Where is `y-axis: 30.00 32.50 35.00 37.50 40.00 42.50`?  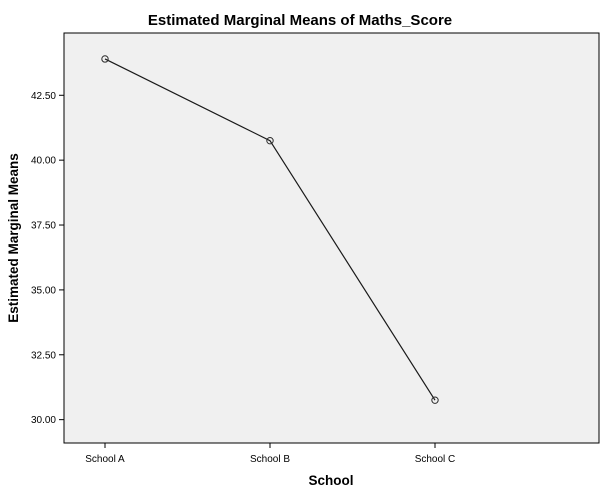
y-axis: 30.00 32.50 35.00 37.50 40.00 42.50 is located at coordinates (47, 258).